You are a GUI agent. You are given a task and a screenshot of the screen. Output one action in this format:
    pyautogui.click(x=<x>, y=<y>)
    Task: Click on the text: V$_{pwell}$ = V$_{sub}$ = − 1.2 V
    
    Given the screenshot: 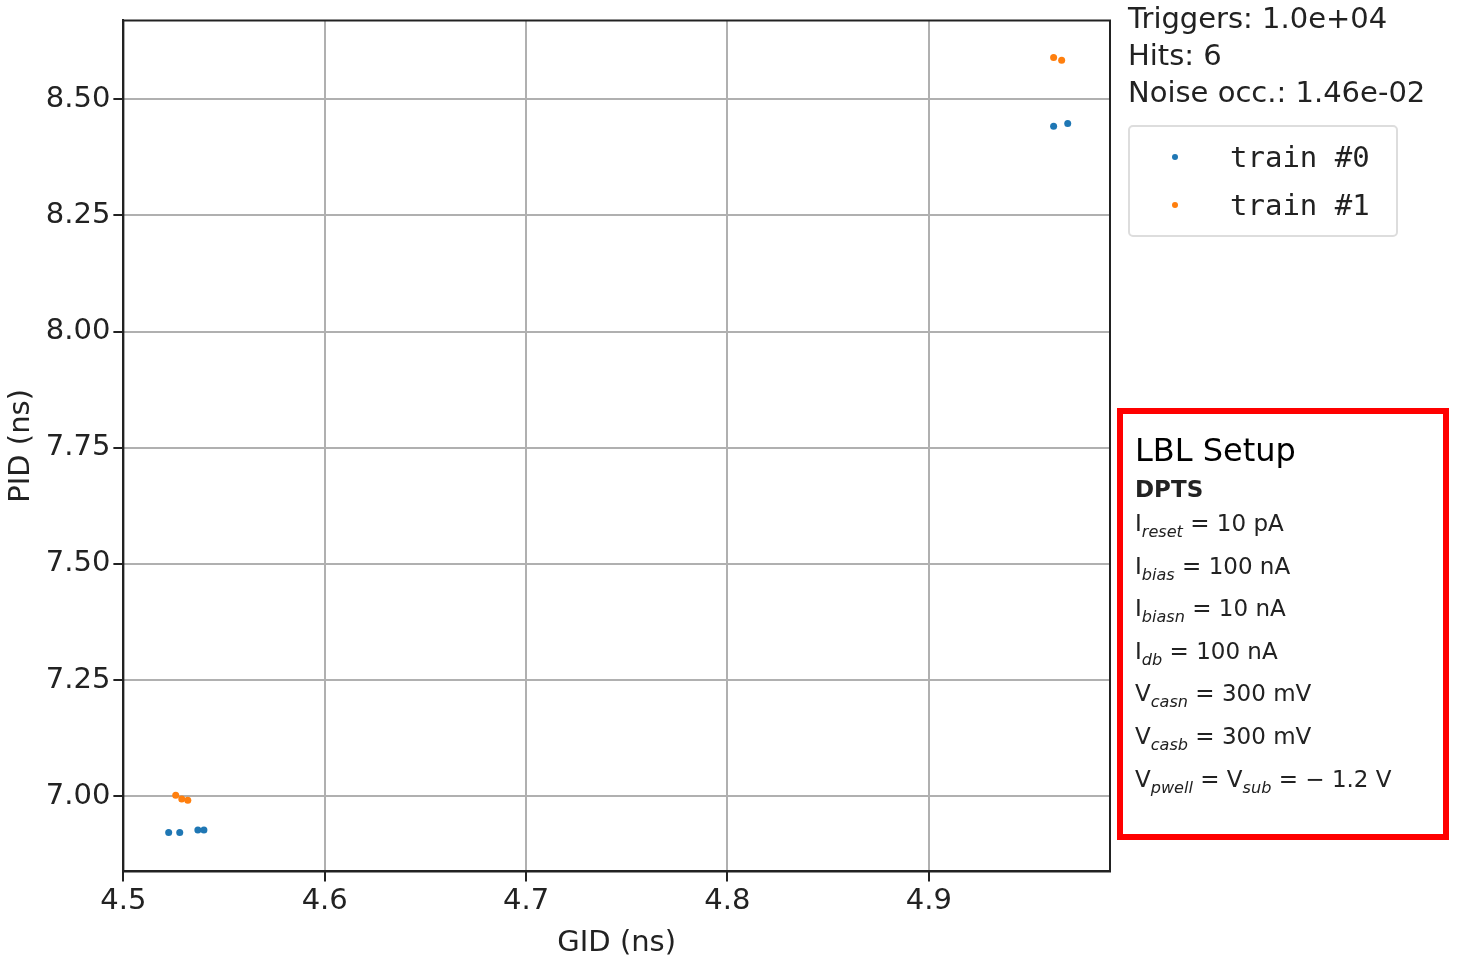 What is the action you would take?
    pyautogui.click(x=1264, y=781)
    